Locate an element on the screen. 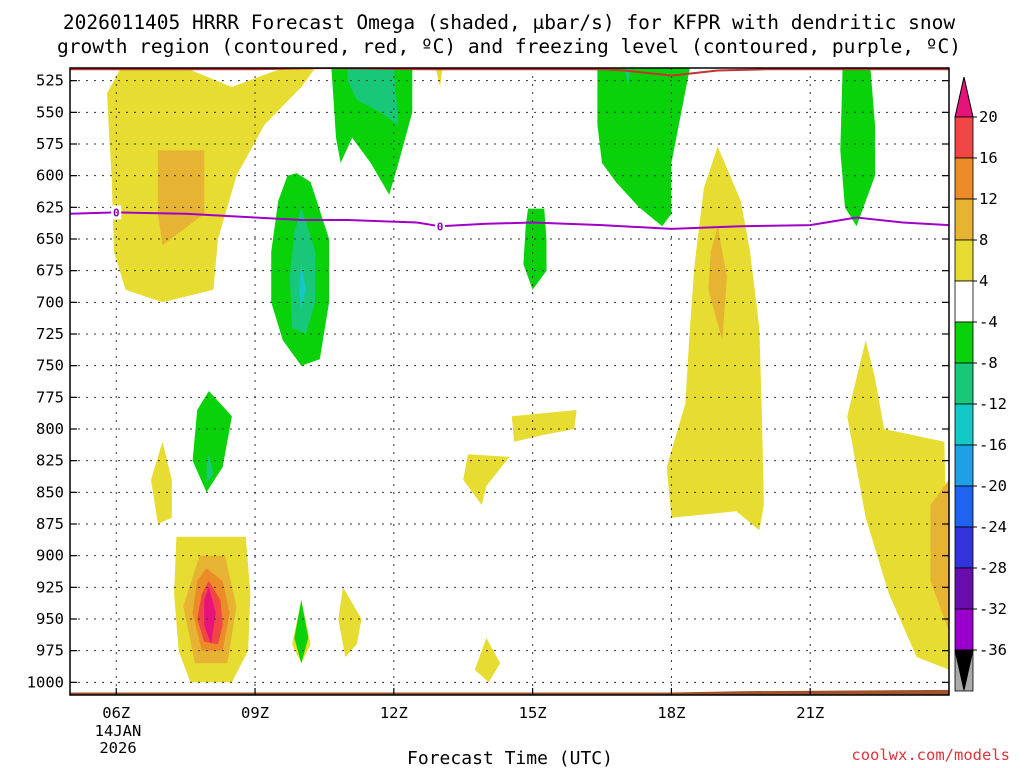 This screenshot has width=1024, height=768. colorbar-tick-label: 4 is located at coordinates (983, 281).